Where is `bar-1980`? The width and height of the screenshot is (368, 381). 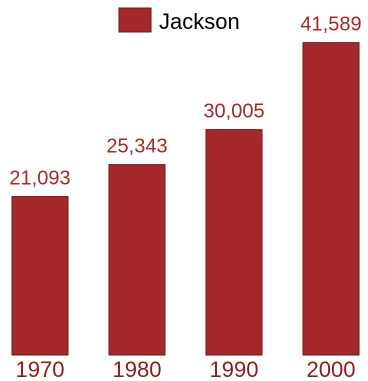
bar-1980 is located at coordinates (137, 260).